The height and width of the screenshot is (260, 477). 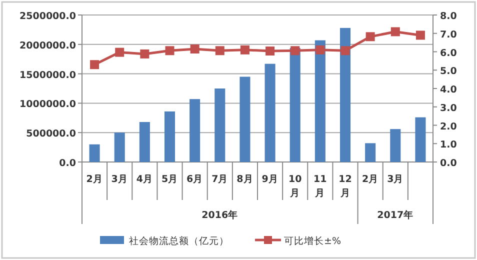 What do you see at coordinates (449, 90) in the screenshot?
I see `y2-tick-label: 4.0` at bounding box center [449, 90].